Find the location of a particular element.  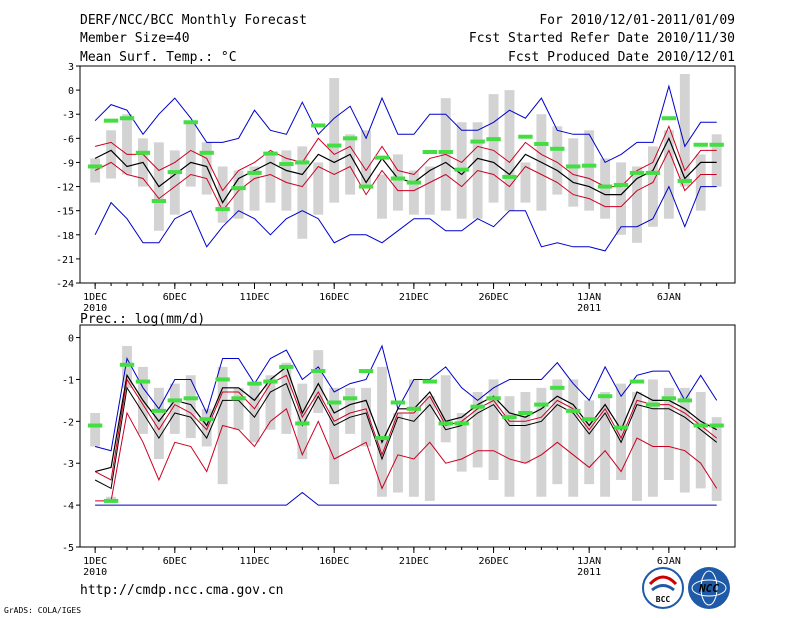

header-period: For 2010/12/01-2011/01/09 is located at coordinates (637, 20).